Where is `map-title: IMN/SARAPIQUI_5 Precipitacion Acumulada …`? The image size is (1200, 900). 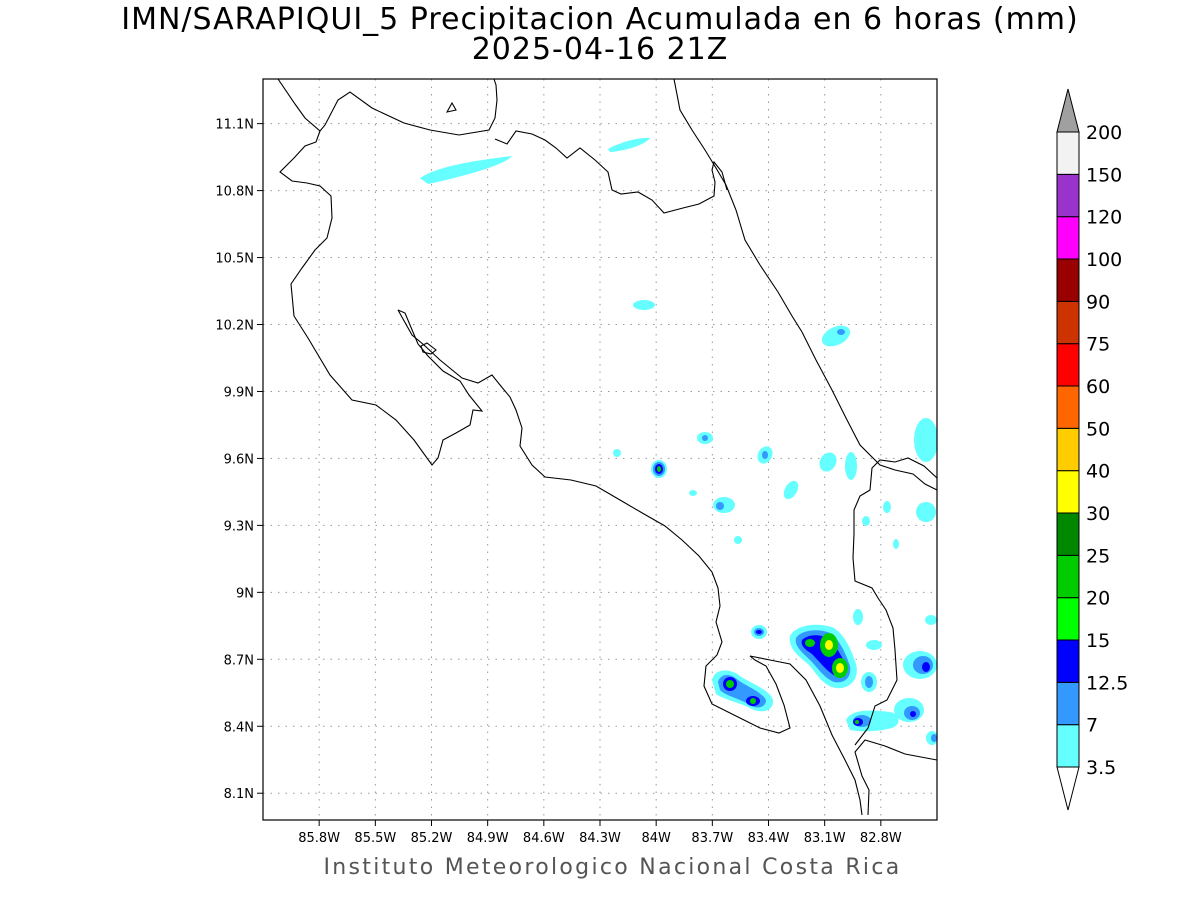 map-title: IMN/SARAPIQUI_5 Precipitacion Acumulada … is located at coordinates (600, 19).